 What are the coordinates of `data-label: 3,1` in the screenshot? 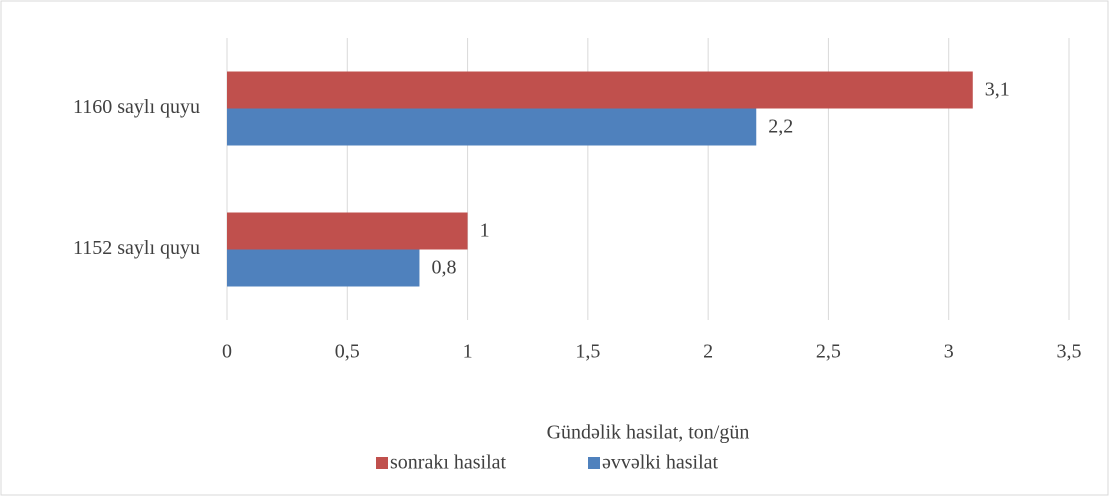 It's located at (997, 90).